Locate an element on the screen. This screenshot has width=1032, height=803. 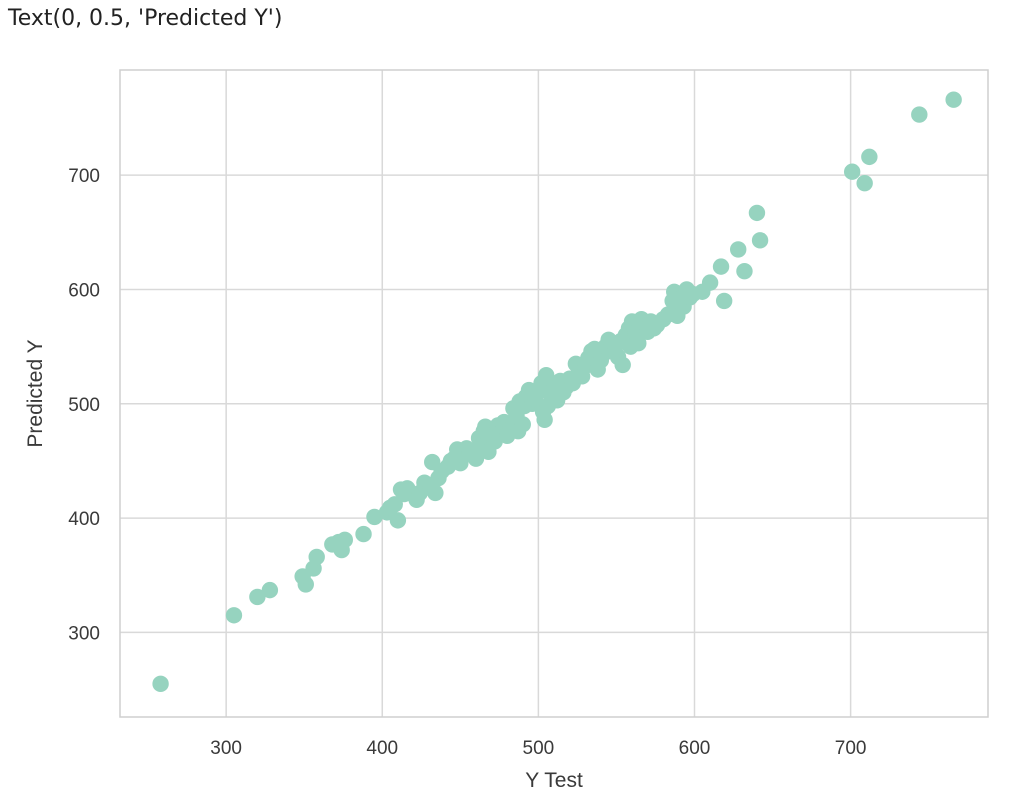
x-axis-title: Y Test is located at coordinates (554, 780).